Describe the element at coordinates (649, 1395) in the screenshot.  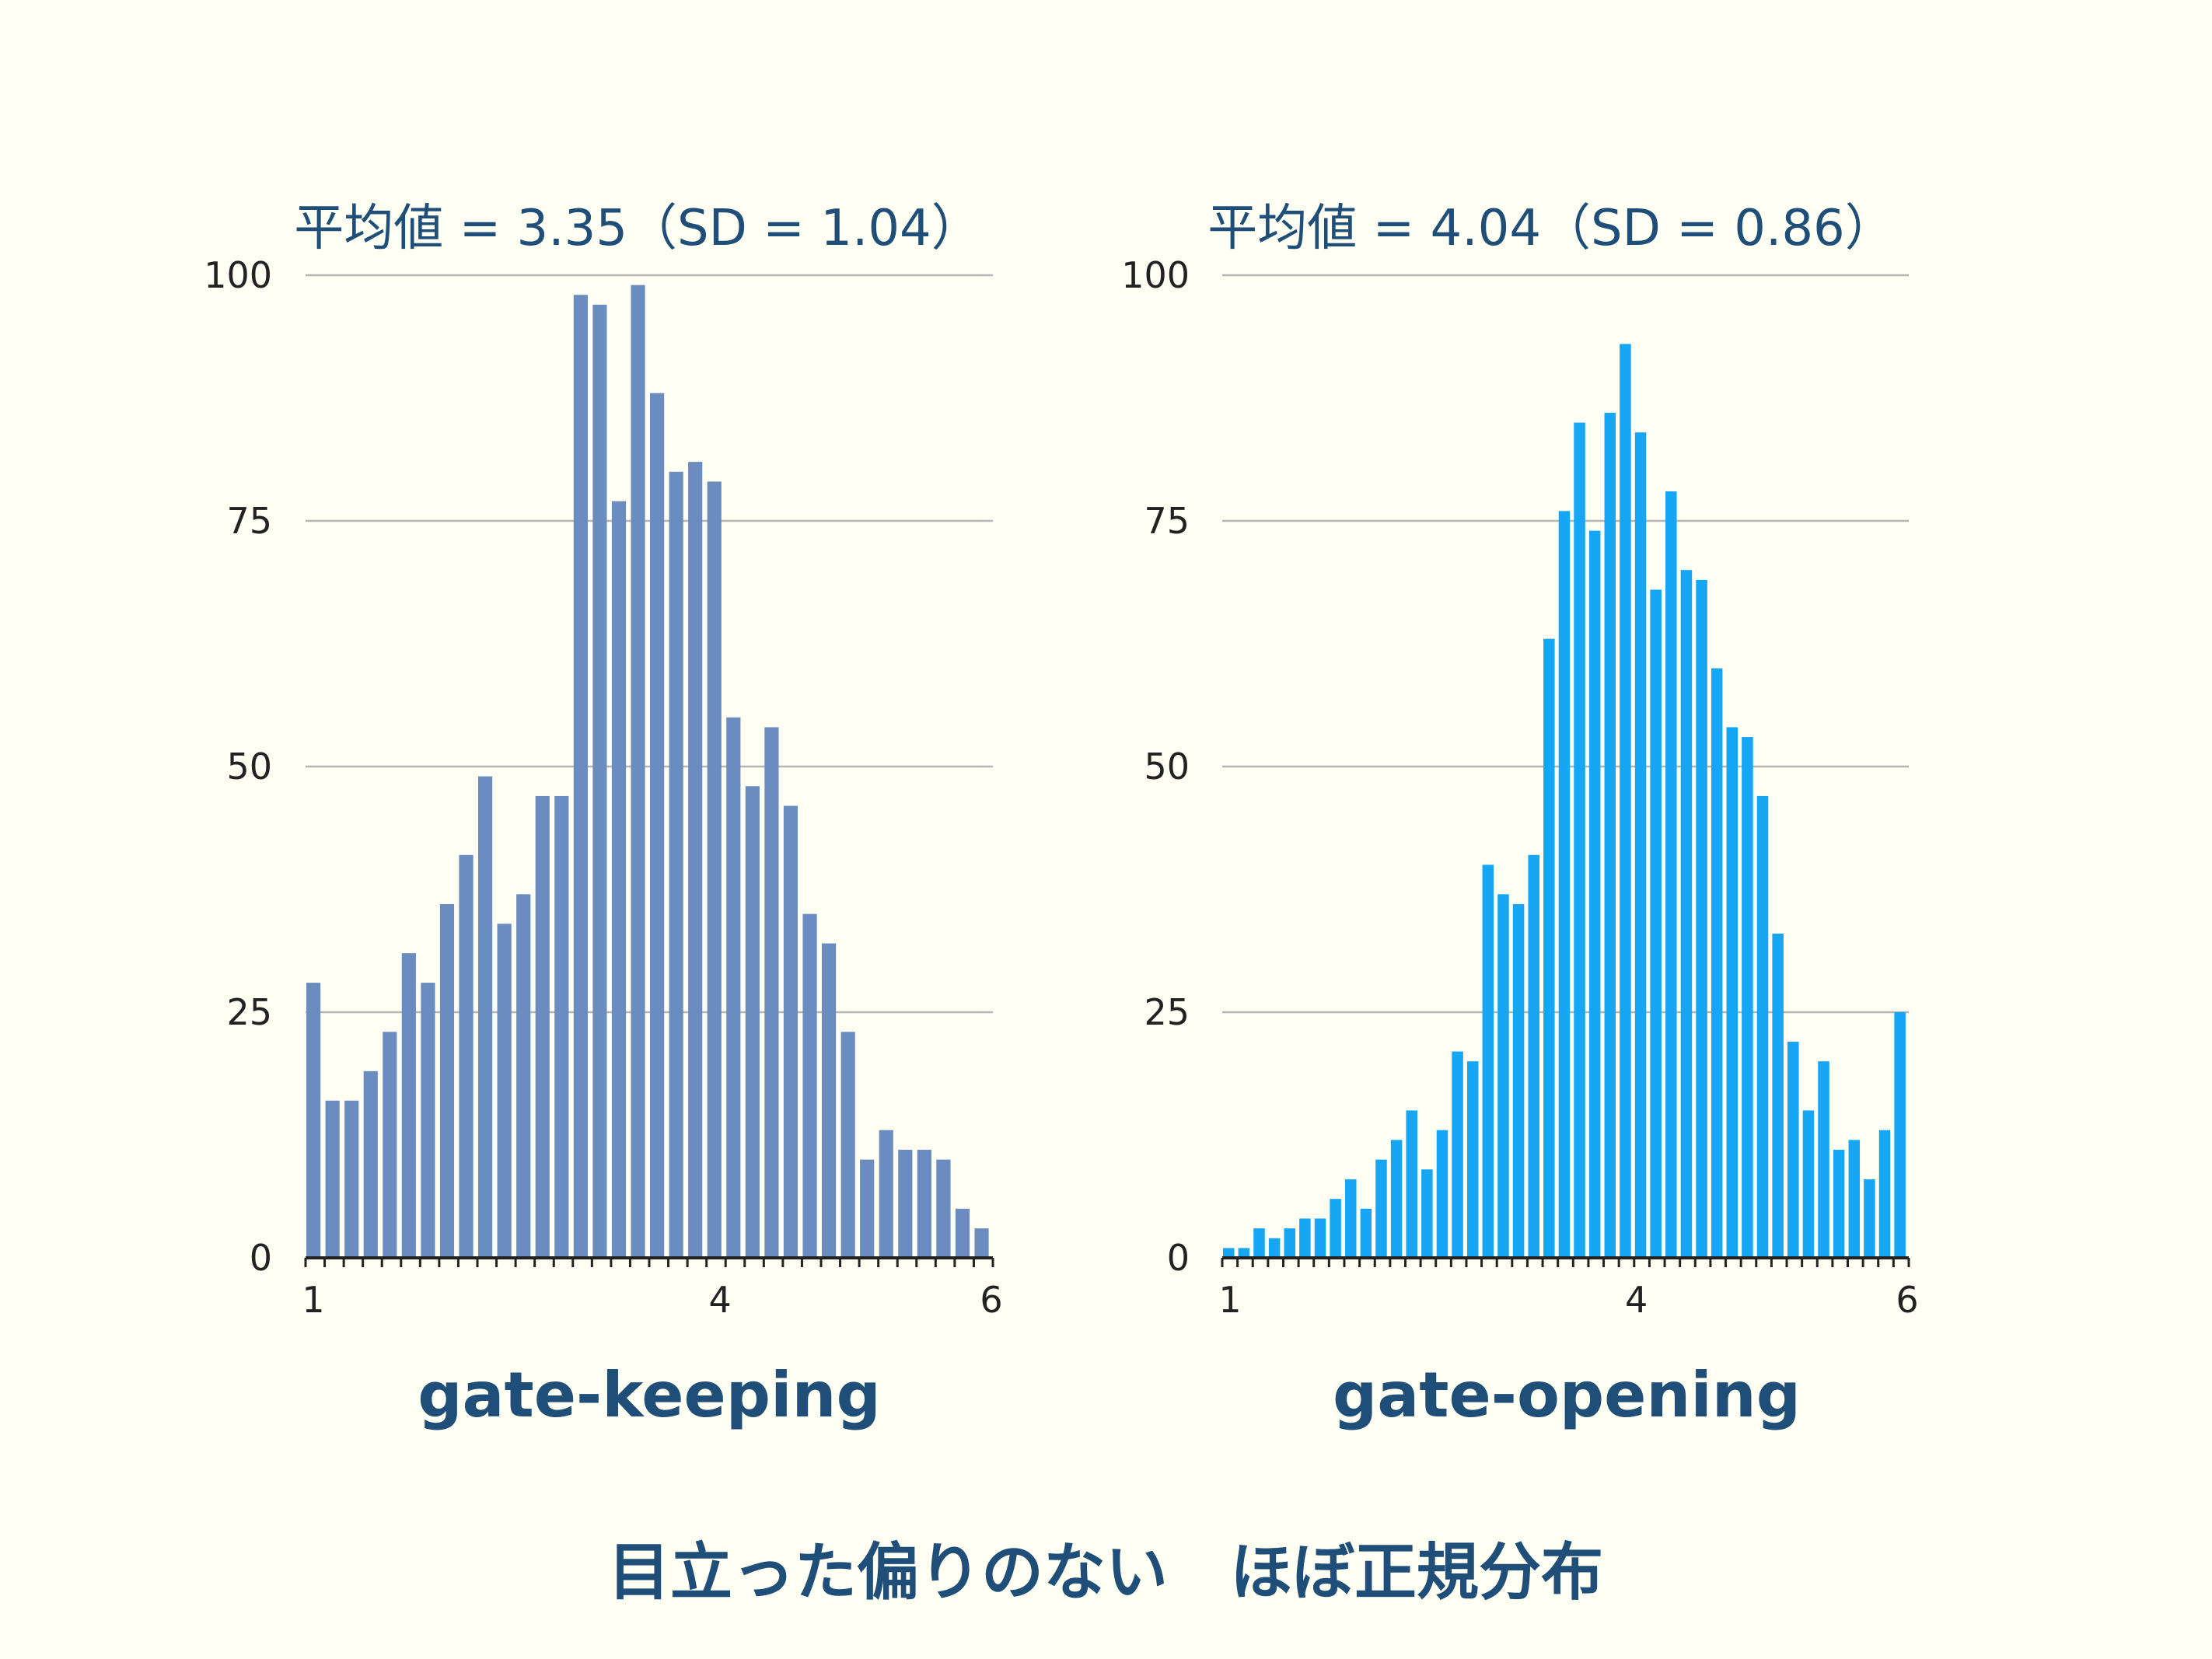
I see `x-axis-label: gate-keeping` at that location.